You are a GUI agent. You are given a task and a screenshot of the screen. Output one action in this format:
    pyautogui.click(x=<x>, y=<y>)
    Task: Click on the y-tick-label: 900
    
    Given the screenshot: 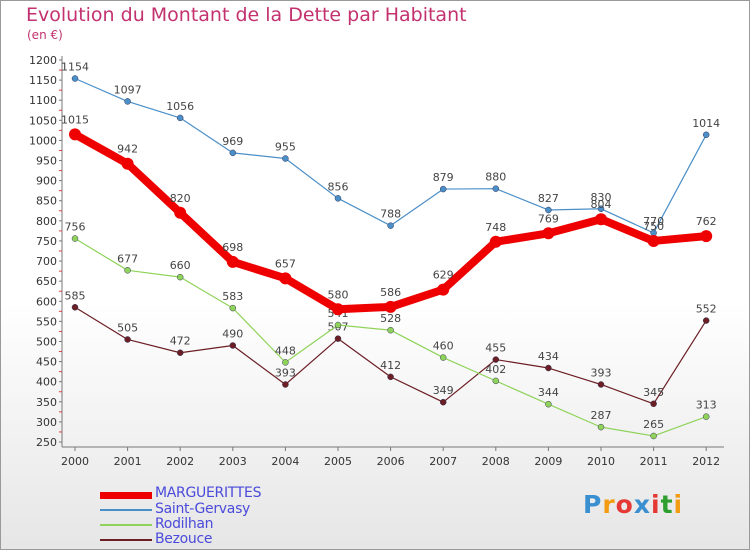 What is the action you would take?
    pyautogui.click(x=46, y=181)
    